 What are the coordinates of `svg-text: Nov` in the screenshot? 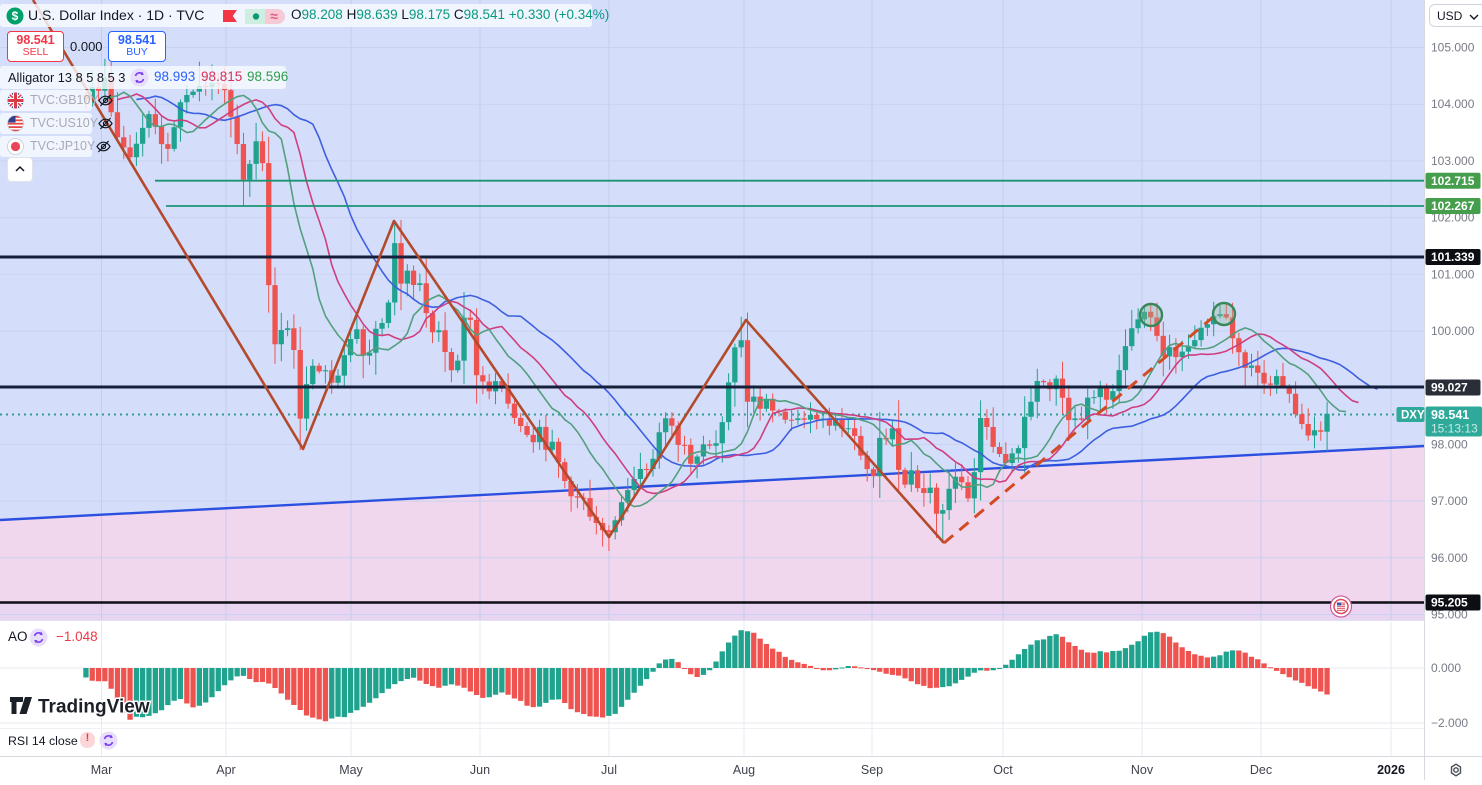 It's located at (1142, 770).